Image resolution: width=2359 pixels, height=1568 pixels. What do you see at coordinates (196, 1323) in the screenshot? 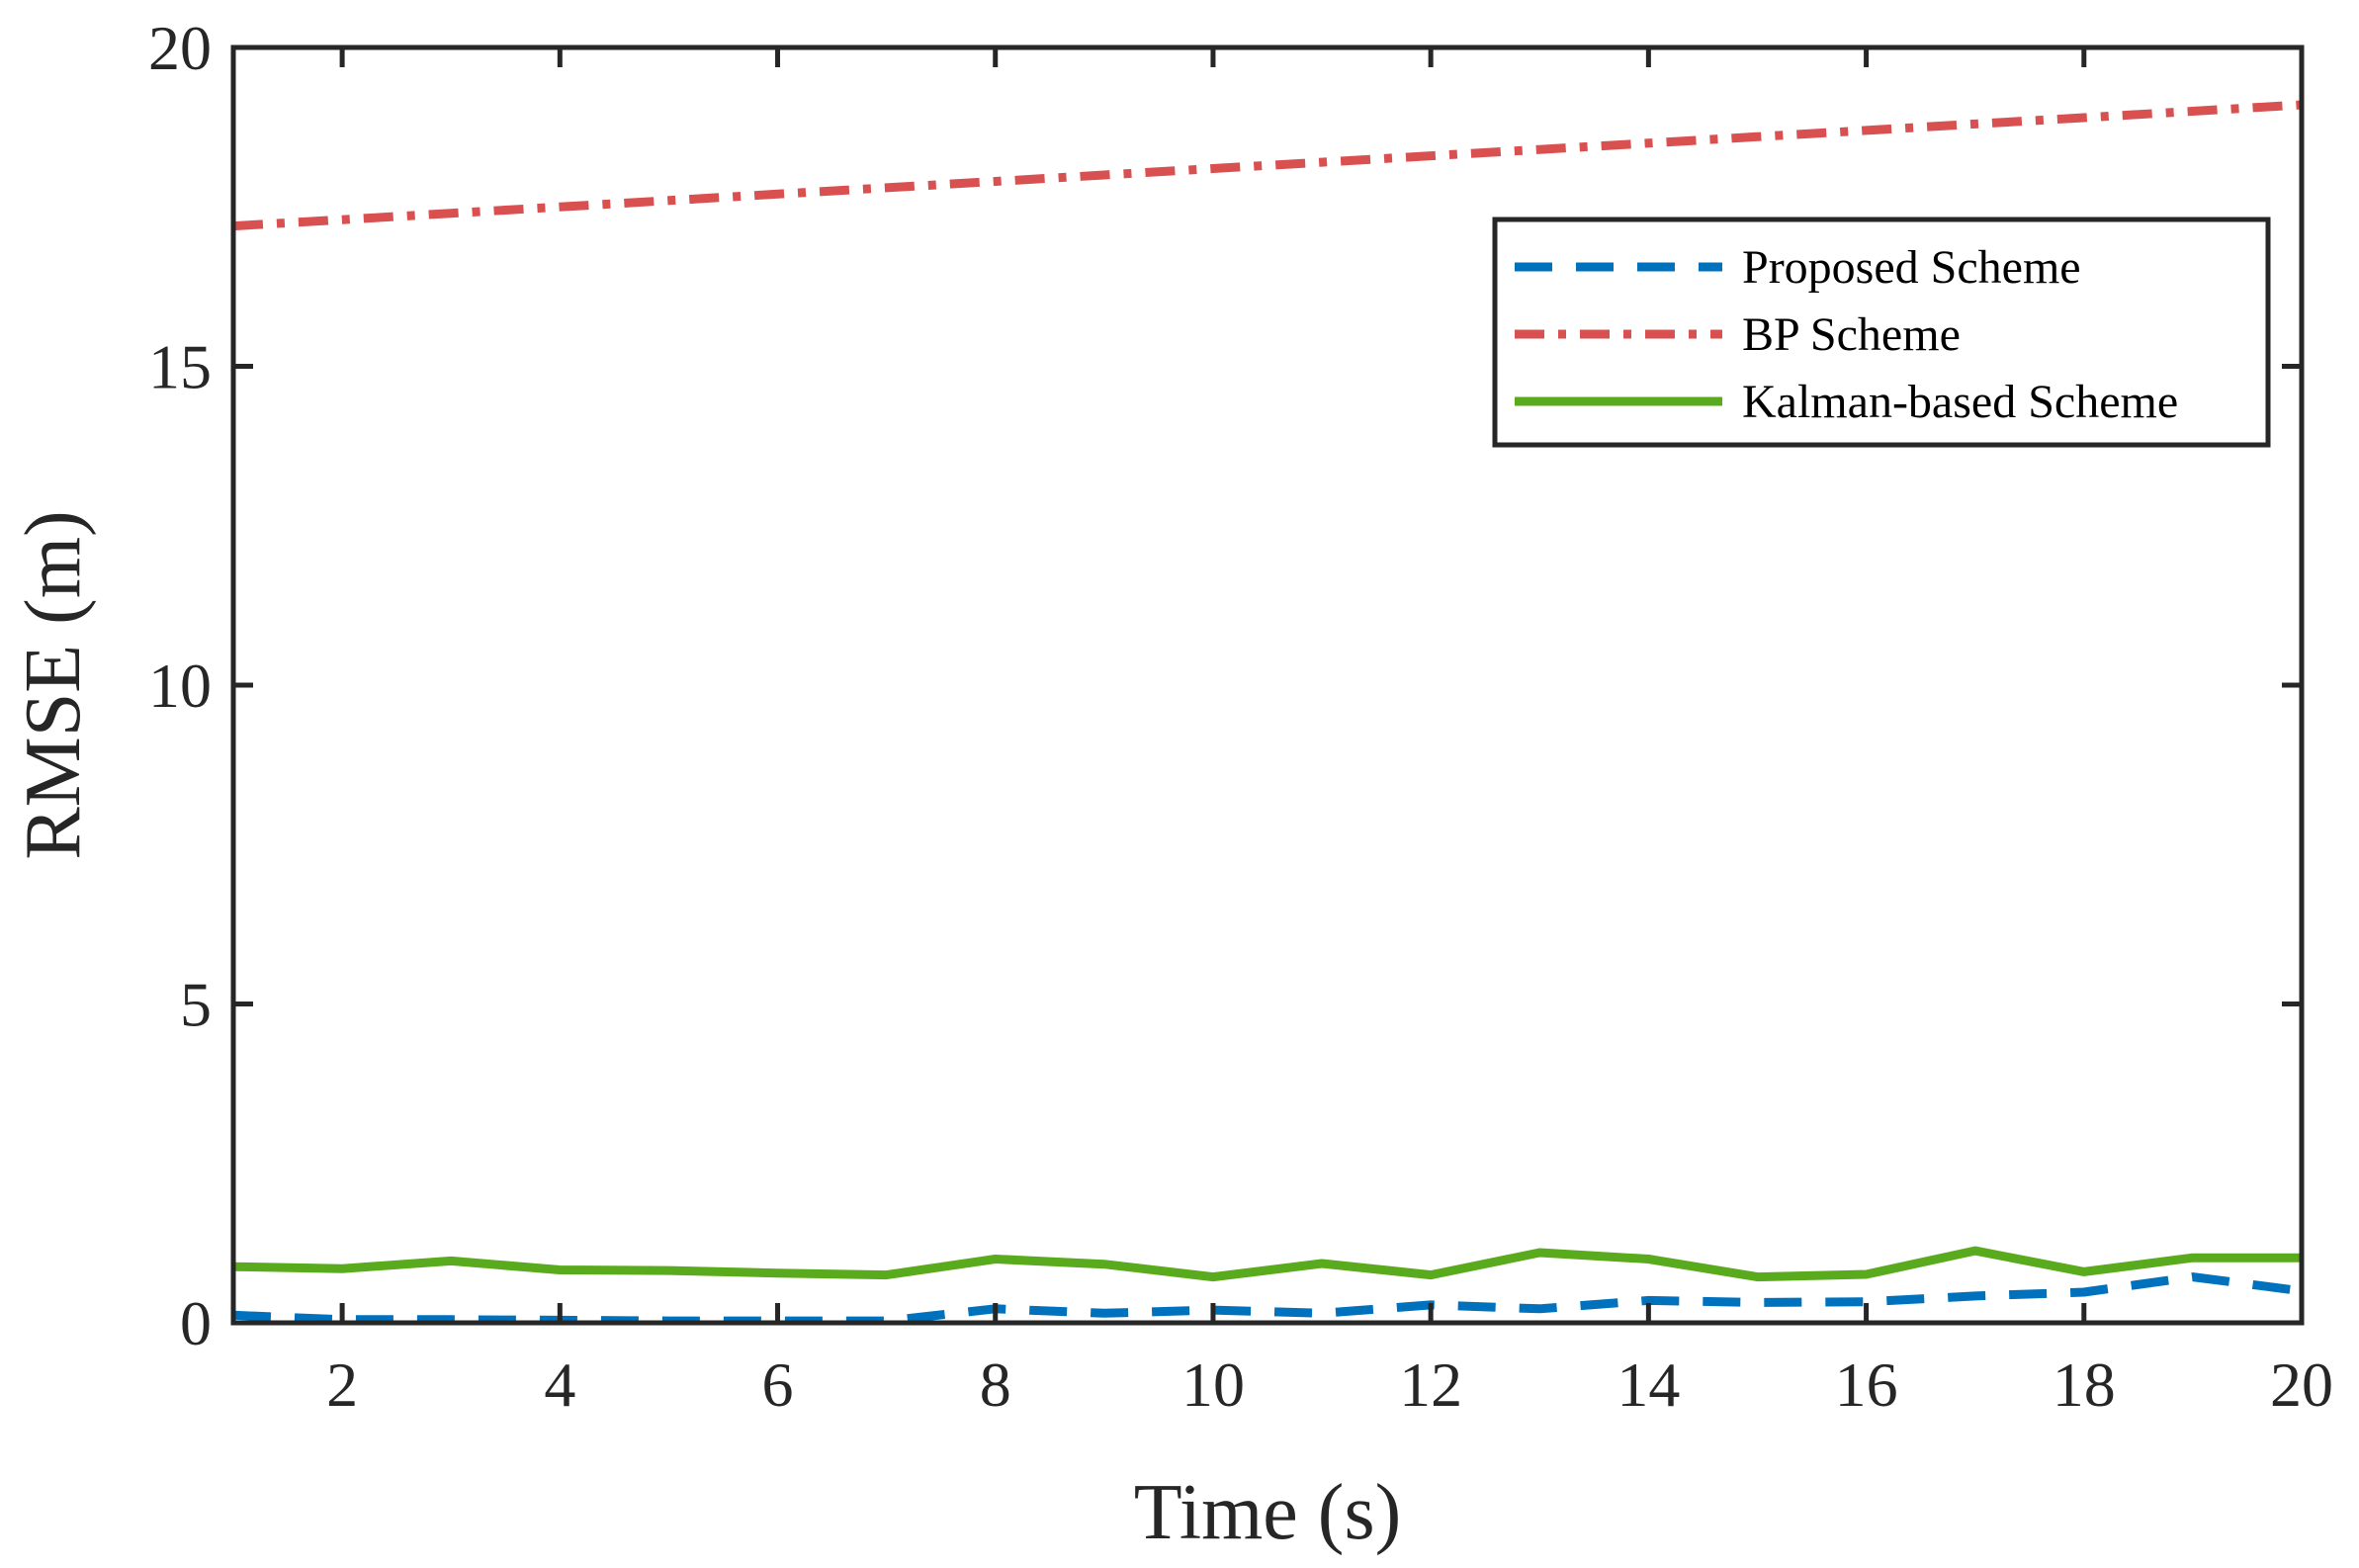
I see `y-tick-label: 0` at bounding box center [196, 1323].